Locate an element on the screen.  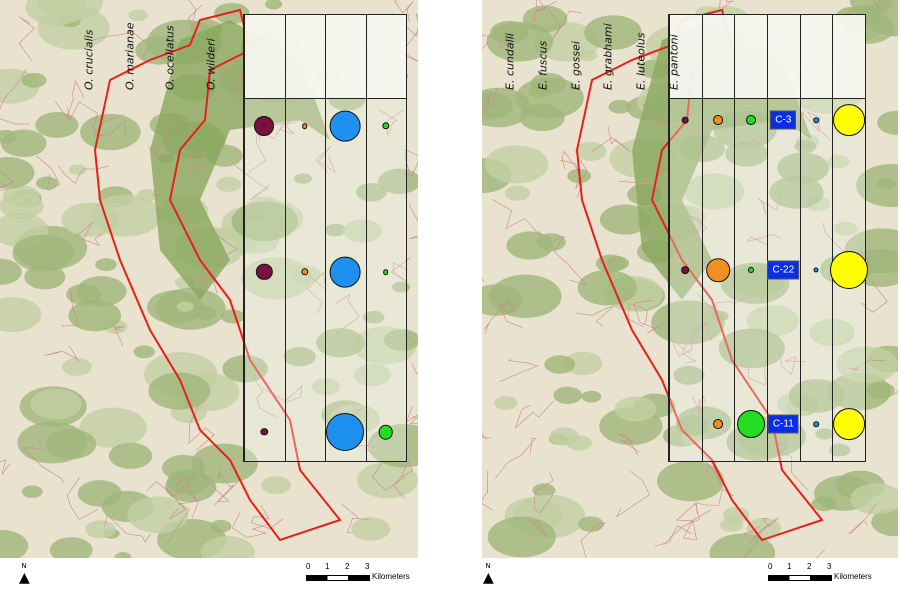
site-label: C-3 is located at coordinates (783, 120).